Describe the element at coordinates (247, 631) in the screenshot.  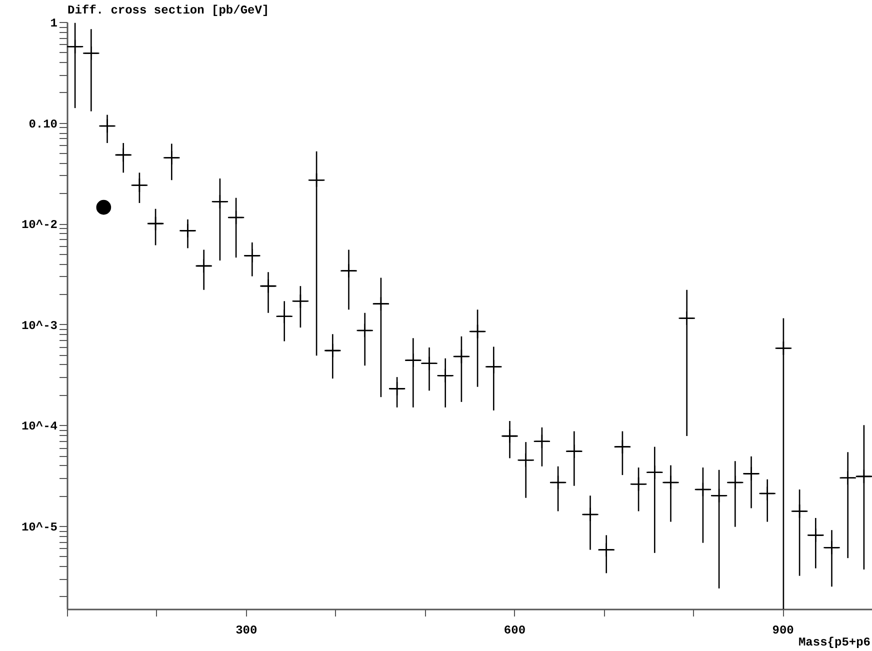
I see `x-tick-label: 300` at that location.